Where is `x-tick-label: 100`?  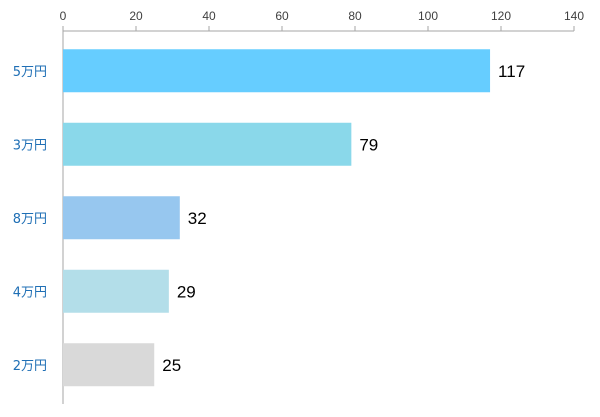 x-tick-label: 100 is located at coordinates (428, 16).